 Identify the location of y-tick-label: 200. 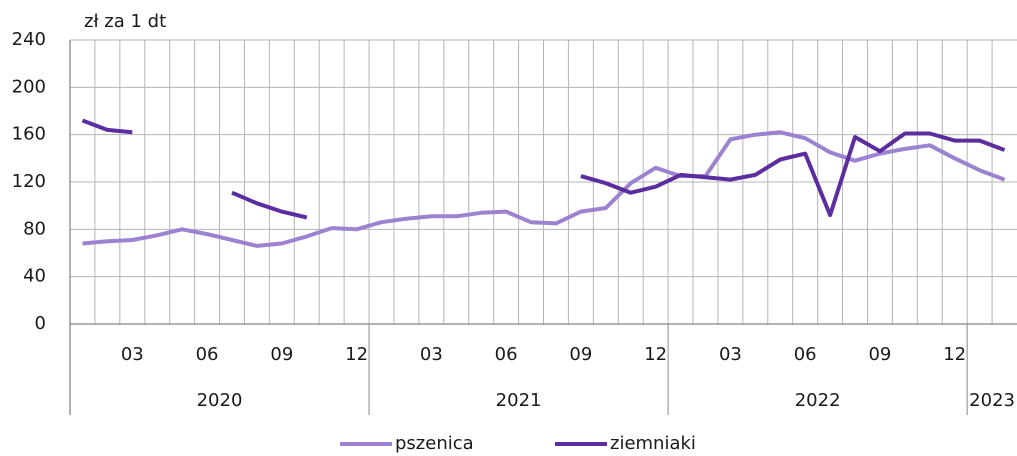
(29, 86).